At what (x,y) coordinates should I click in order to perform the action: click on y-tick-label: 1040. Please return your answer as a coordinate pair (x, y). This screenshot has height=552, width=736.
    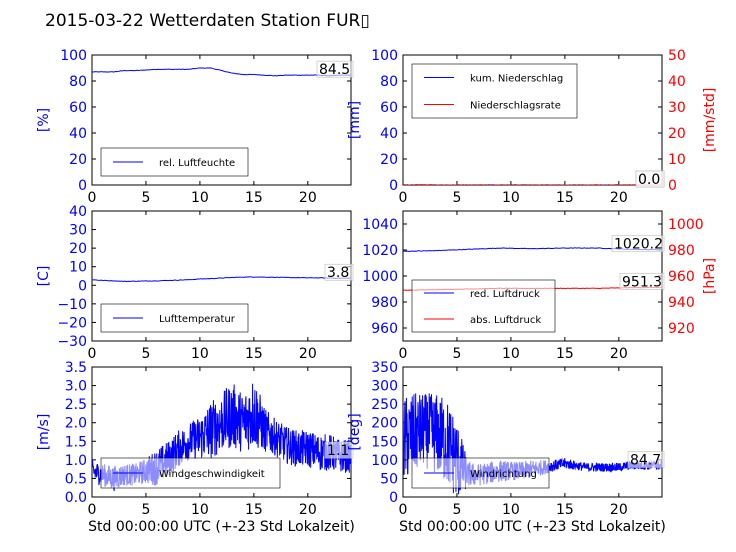
    Looking at the image, I should click on (380, 225).